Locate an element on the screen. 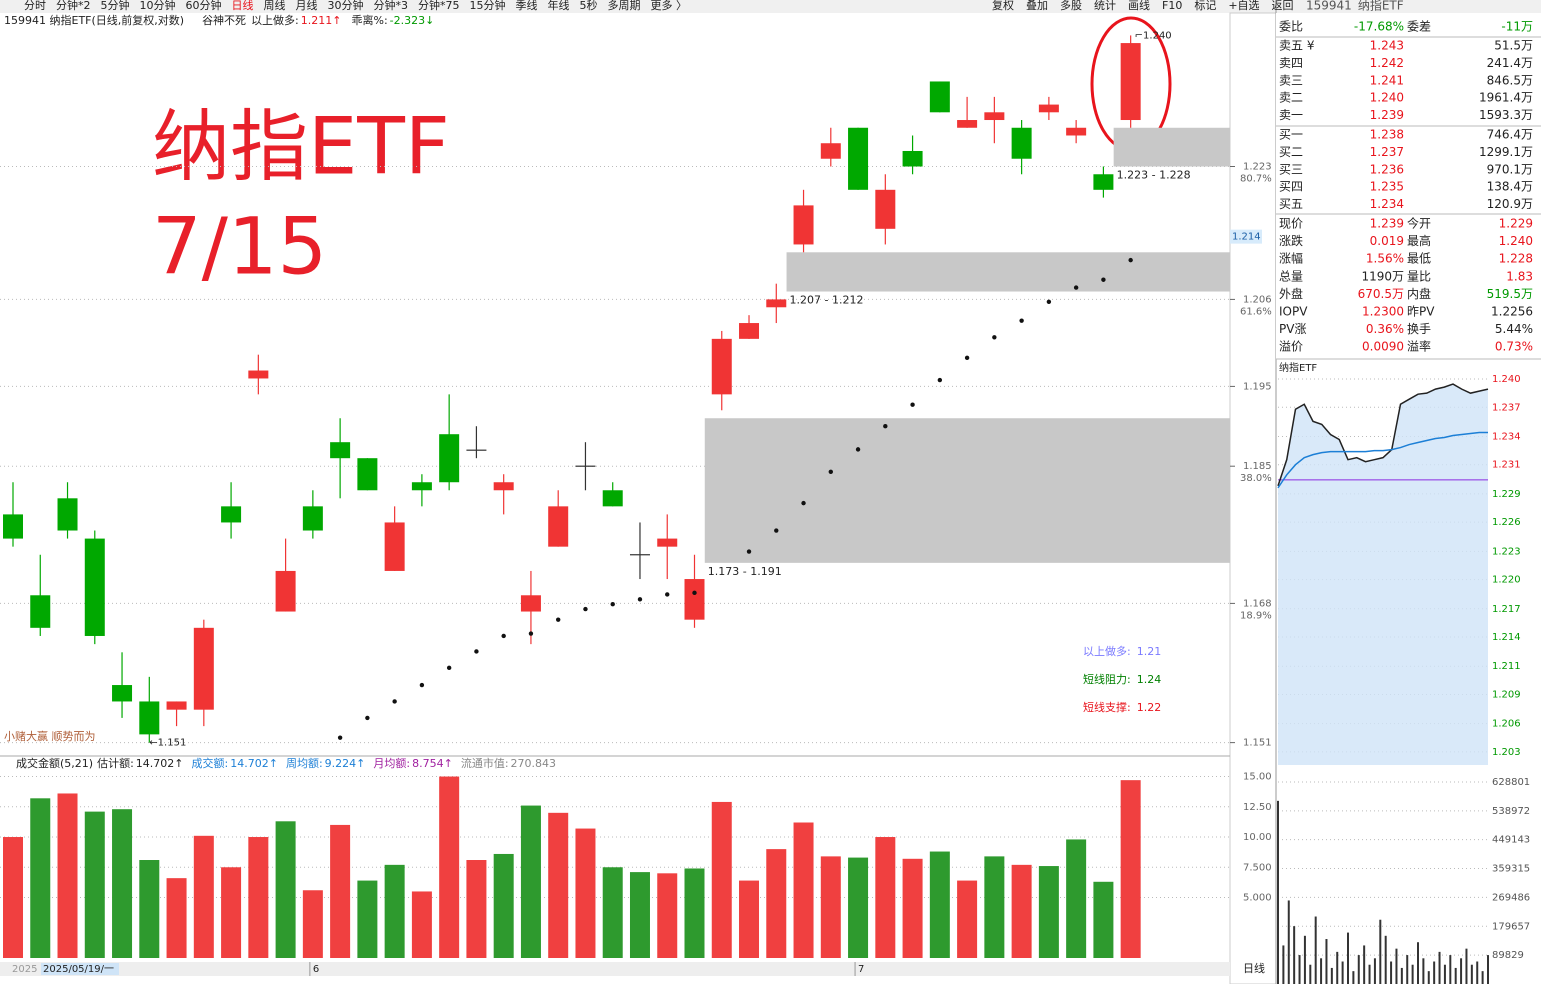 The width and height of the screenshot is (1541, 984). y-tick-label: 1.206 is located at coordinates (1257, 299).